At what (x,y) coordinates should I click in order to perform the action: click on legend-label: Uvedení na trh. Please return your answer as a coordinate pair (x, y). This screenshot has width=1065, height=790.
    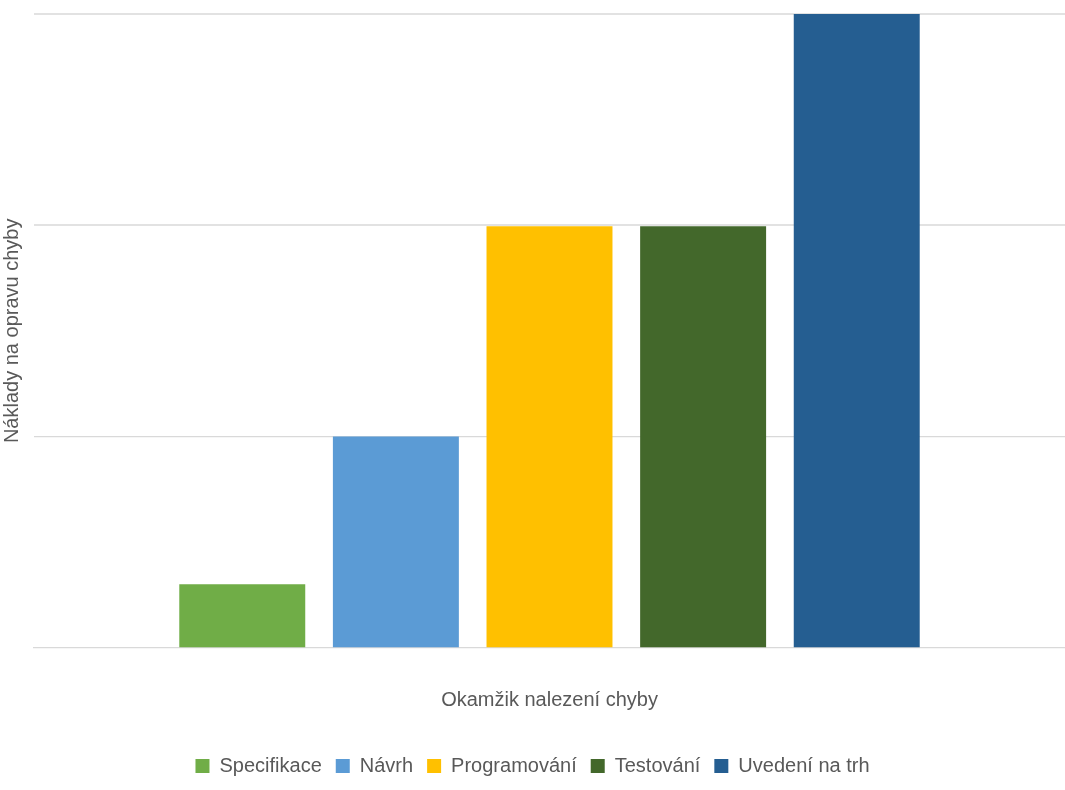
    Looking at the image, I should click on (804, 764).